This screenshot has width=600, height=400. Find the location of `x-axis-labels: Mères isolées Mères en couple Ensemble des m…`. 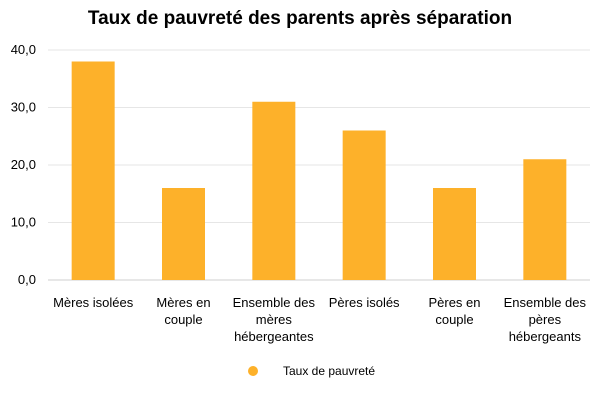

x-axis-labels: Mères isolées Mères en couple Ensemble des m… is located at coordinates (319, 319).